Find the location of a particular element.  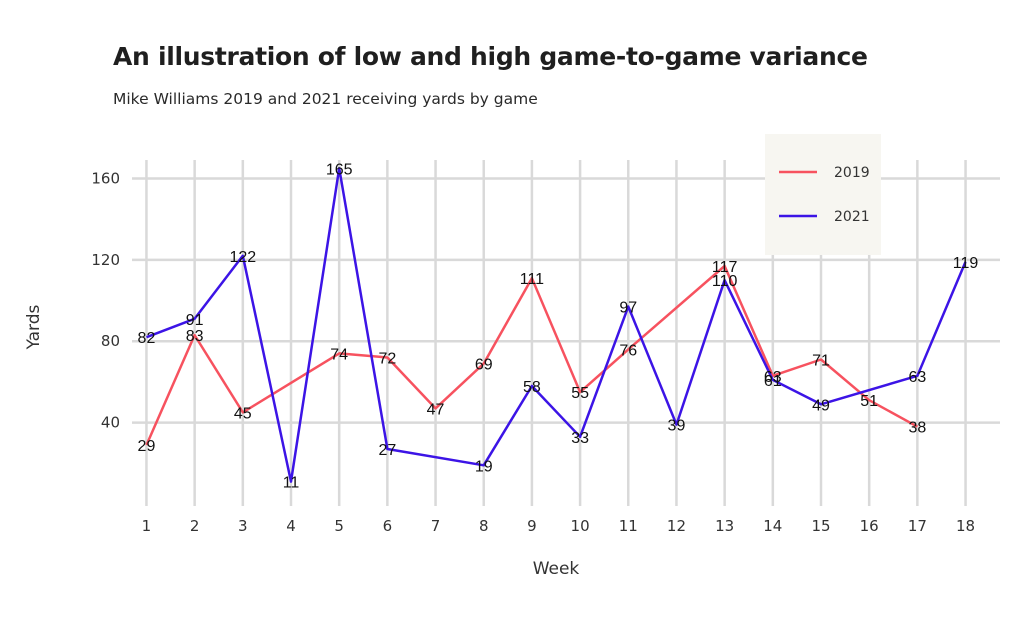

x-tick-label: 16 is located at coordinates (869, 526).